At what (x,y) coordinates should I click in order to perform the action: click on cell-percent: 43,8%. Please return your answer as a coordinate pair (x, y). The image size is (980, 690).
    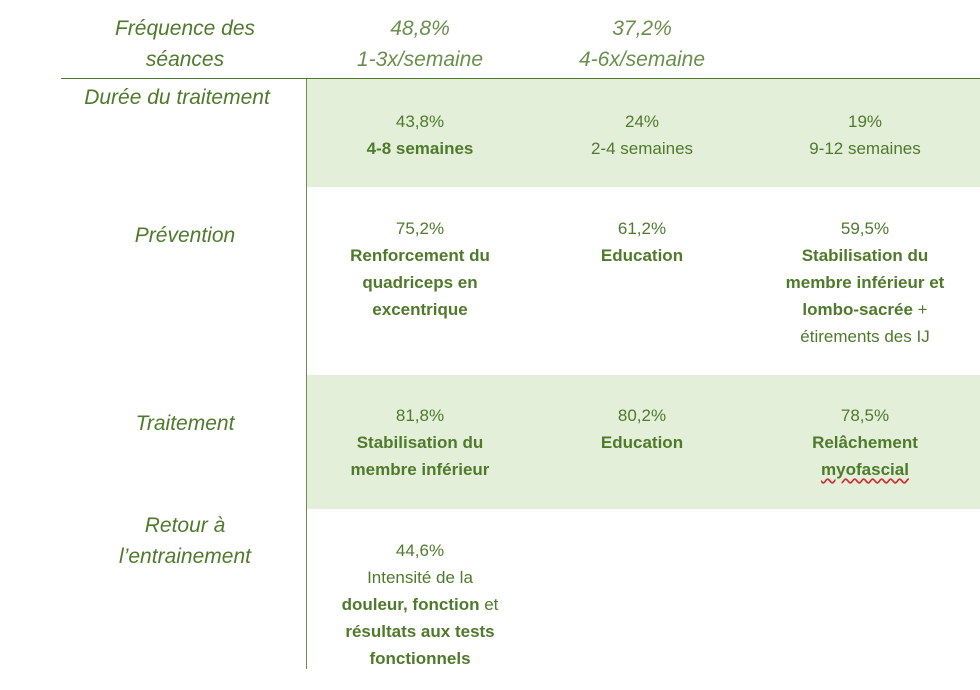
    Looking at the image, I should click on (420, 121).